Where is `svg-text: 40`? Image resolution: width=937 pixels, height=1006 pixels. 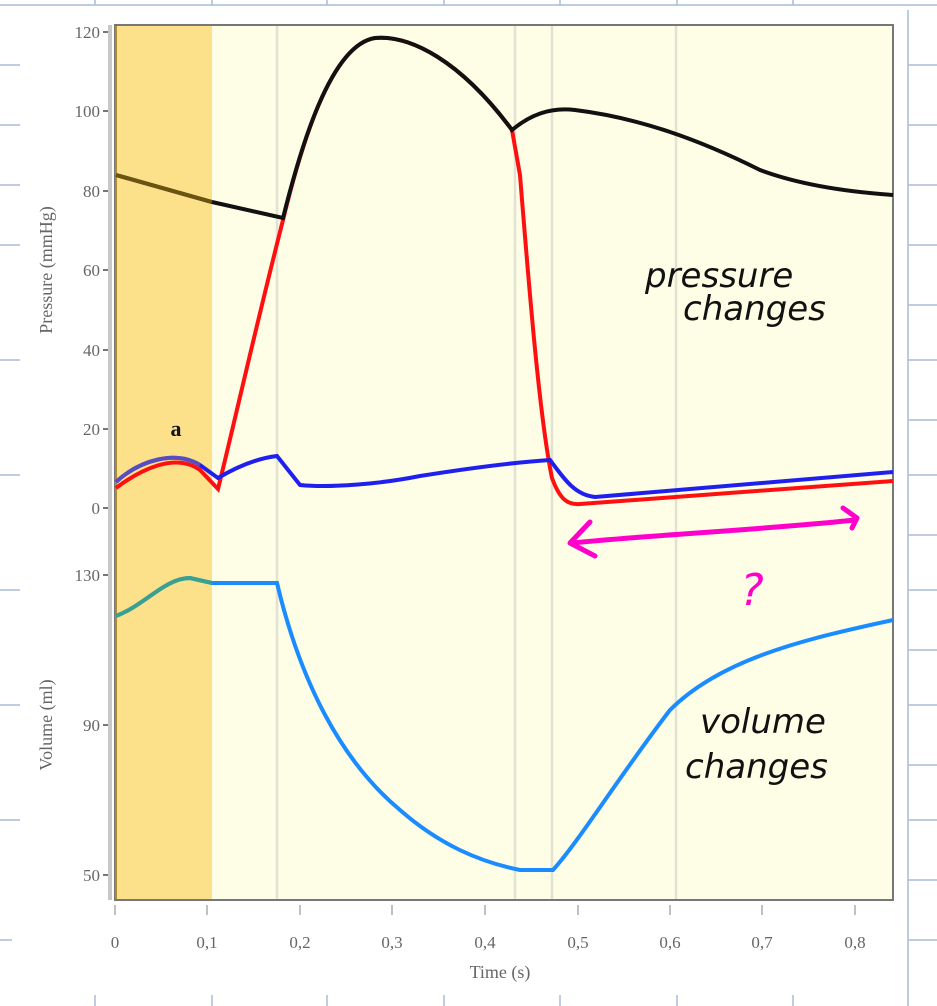 svg-text: 40 is located at coordinates (91, 350).